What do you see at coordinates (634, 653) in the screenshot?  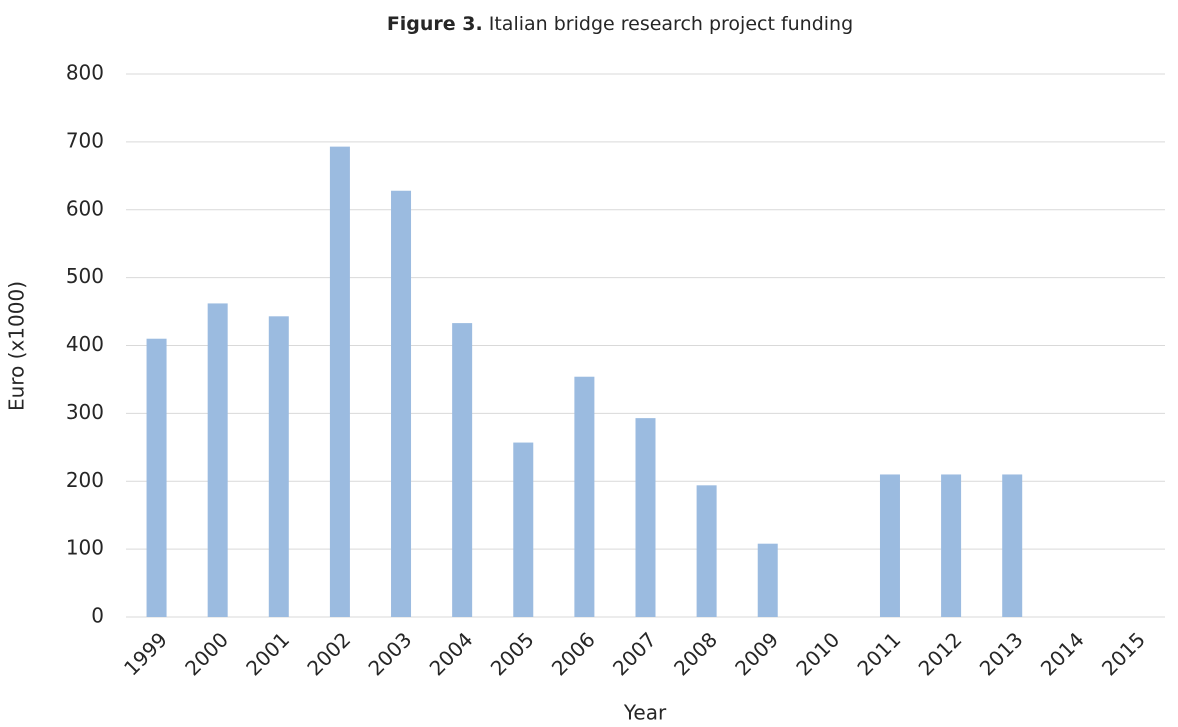 I see `x-tick-label: 2007` at bounding box center [634, 653].